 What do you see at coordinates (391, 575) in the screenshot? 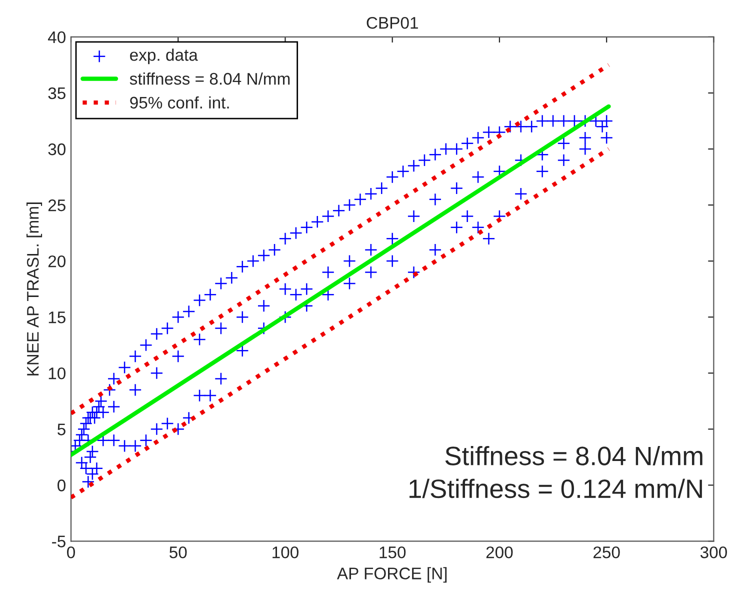
I see `x-axis-title: AP FORCE [N]` at bounding box center [391, 575].